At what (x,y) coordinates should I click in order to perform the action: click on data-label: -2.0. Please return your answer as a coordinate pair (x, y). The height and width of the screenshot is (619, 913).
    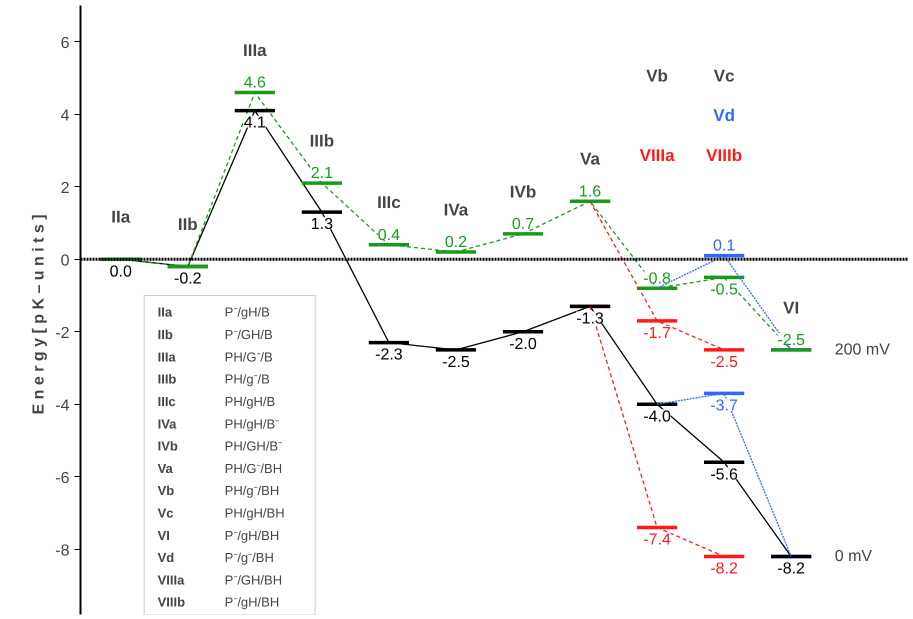
    Looking at the image, I should click on (523, 344).